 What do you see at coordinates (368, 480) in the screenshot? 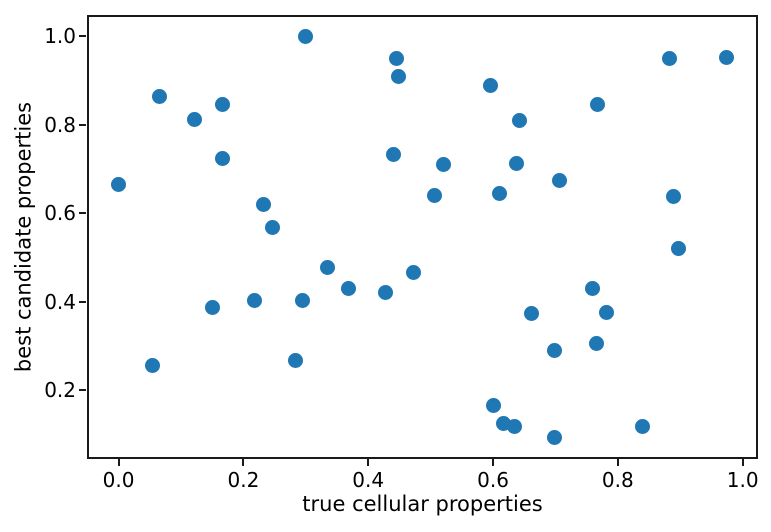
I see `x-tick-label: 0.4` at bounding box center [368, 480].